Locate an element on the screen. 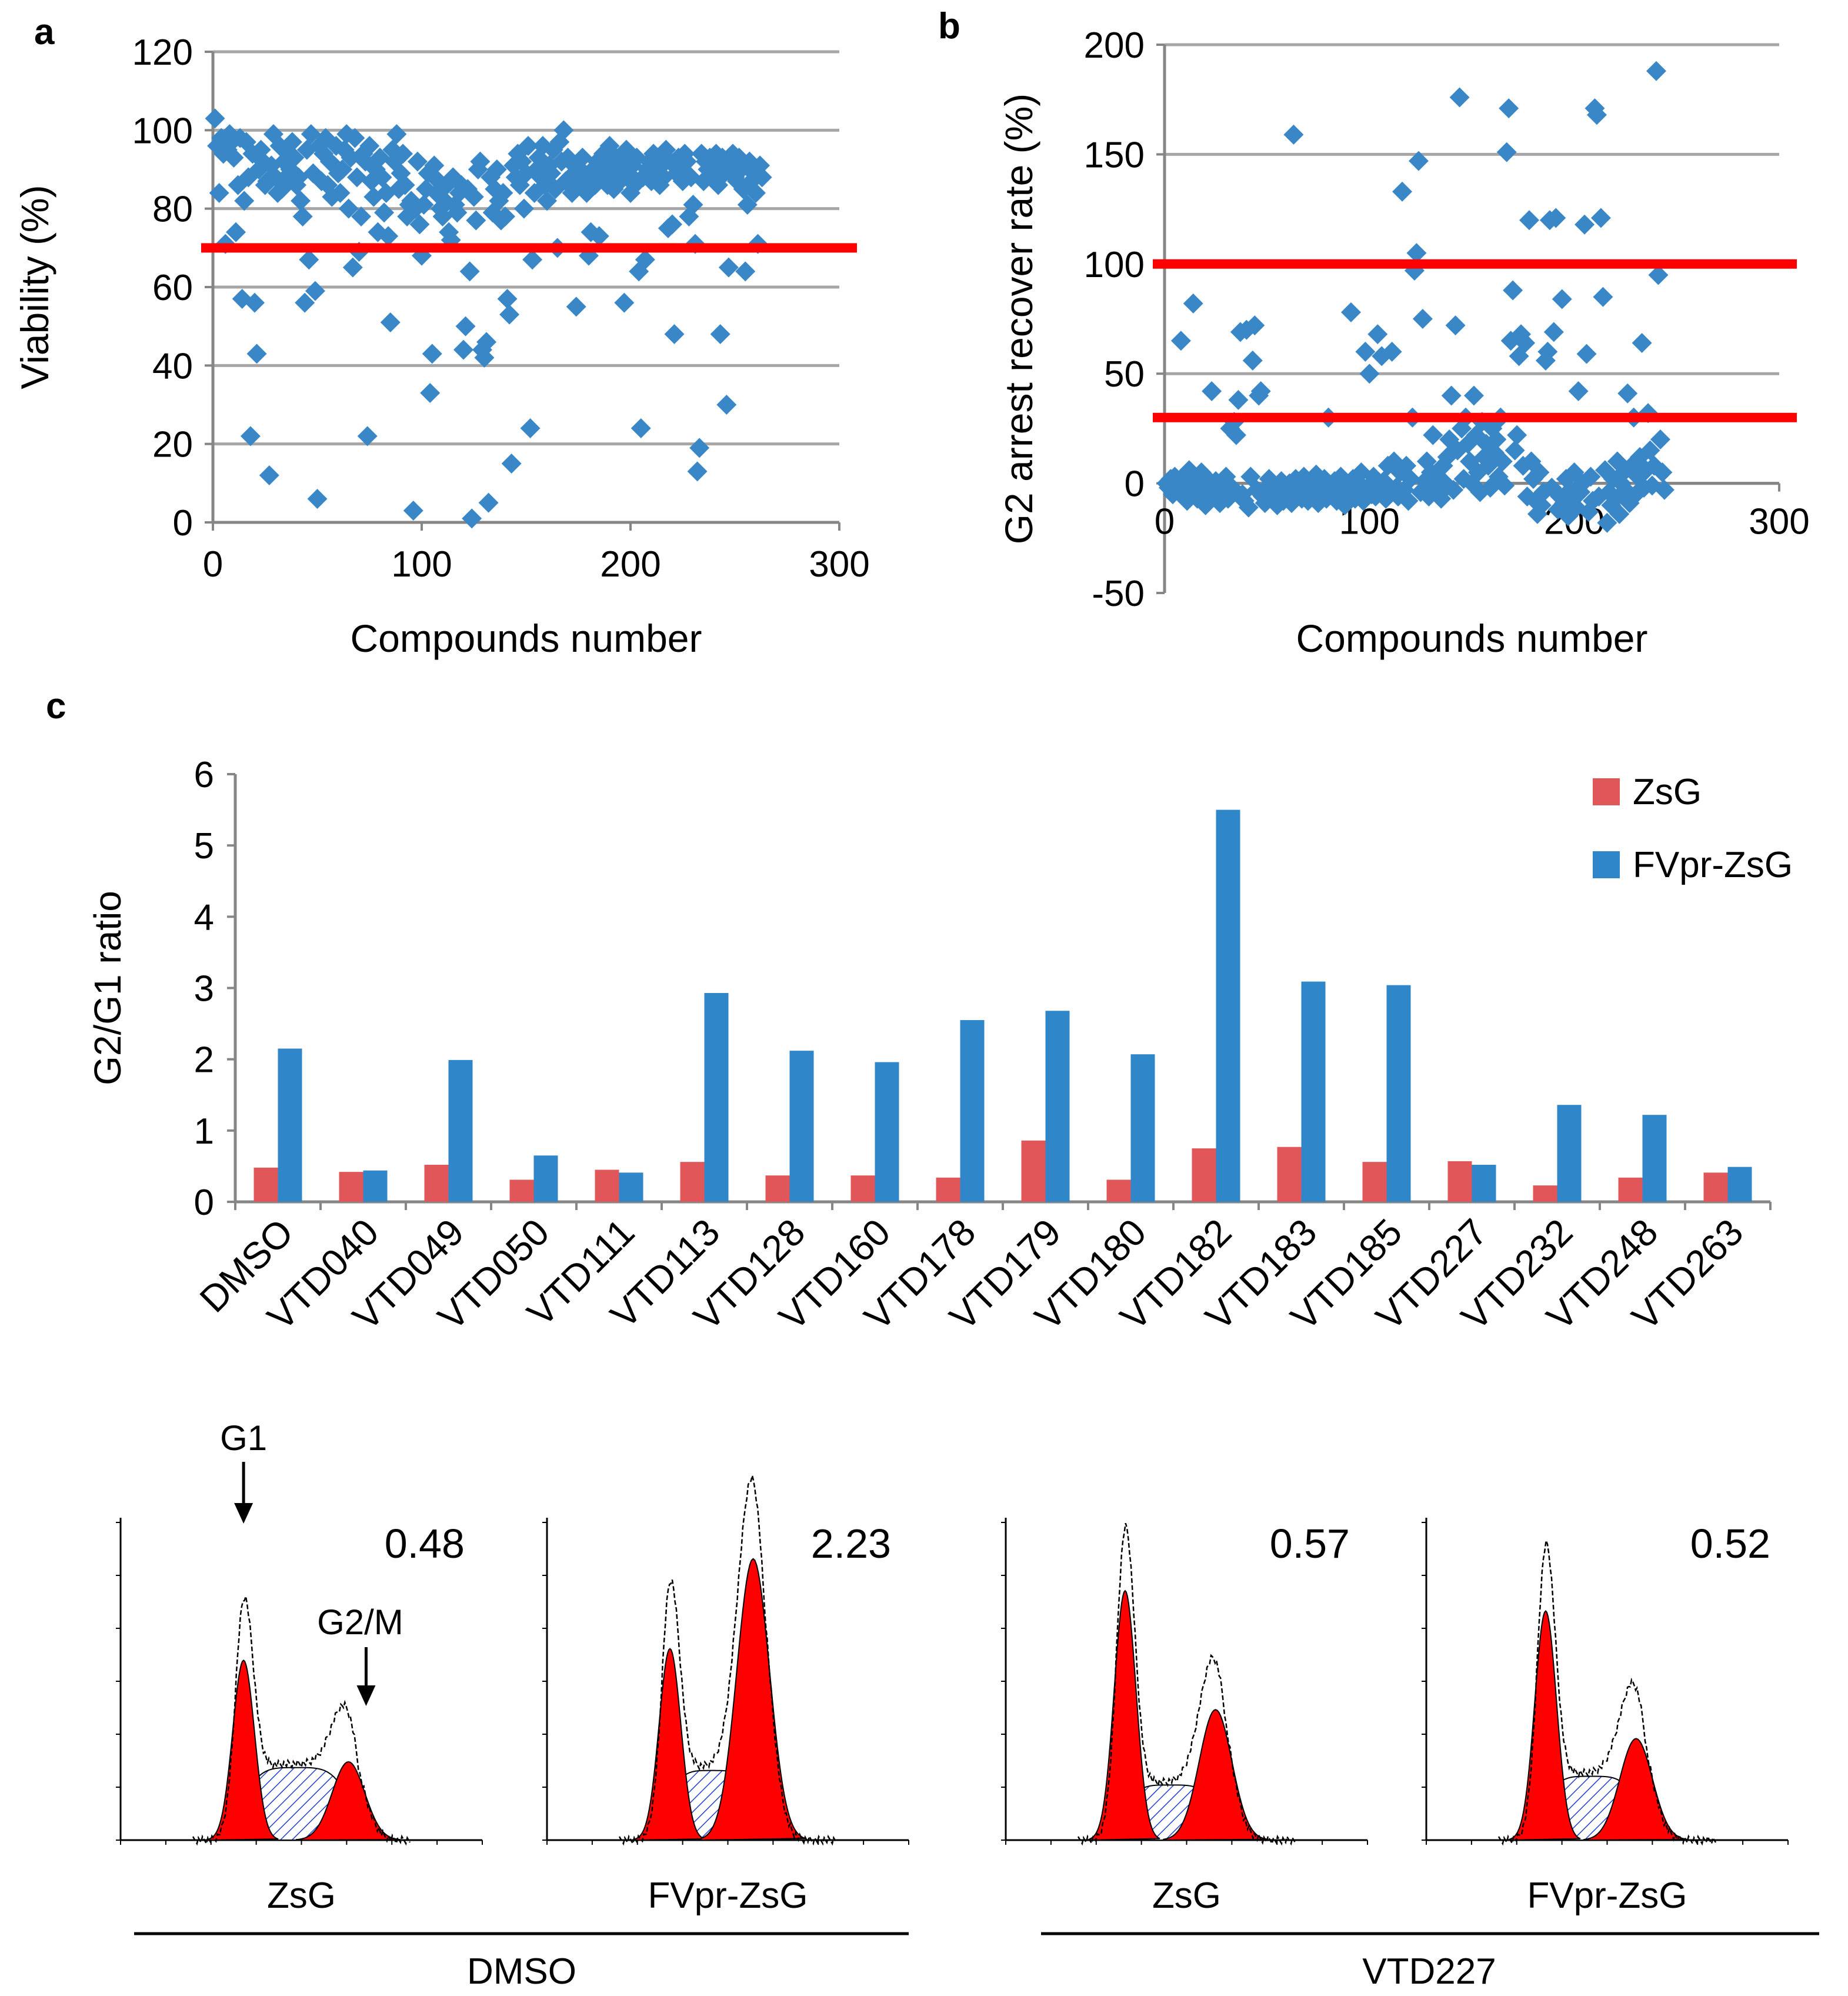  y-tick-label: 4 is located at coordinates (204, 917).